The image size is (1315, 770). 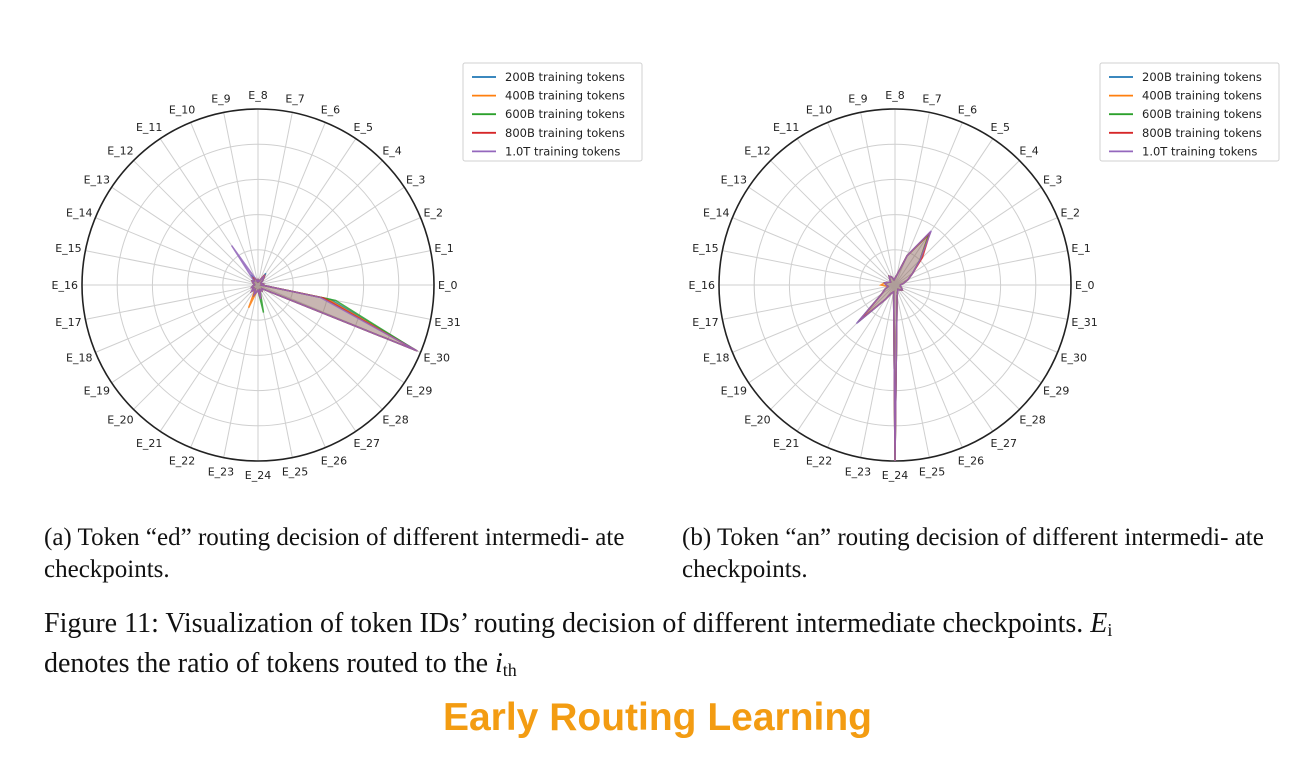 I want to click on slide-title: Early Routing Learning, so click(x=657, y=717).